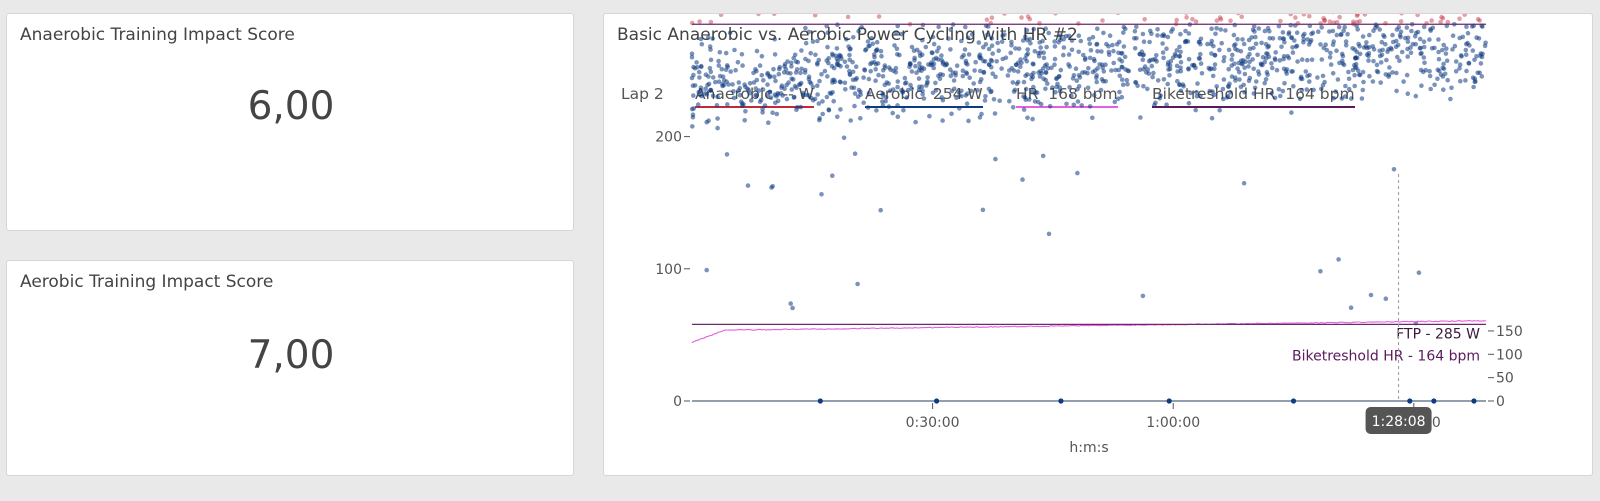 This screenshot has height=501, width=1600. I want to click on legend-hr: HR 168 bpm, so click(1067, 96).